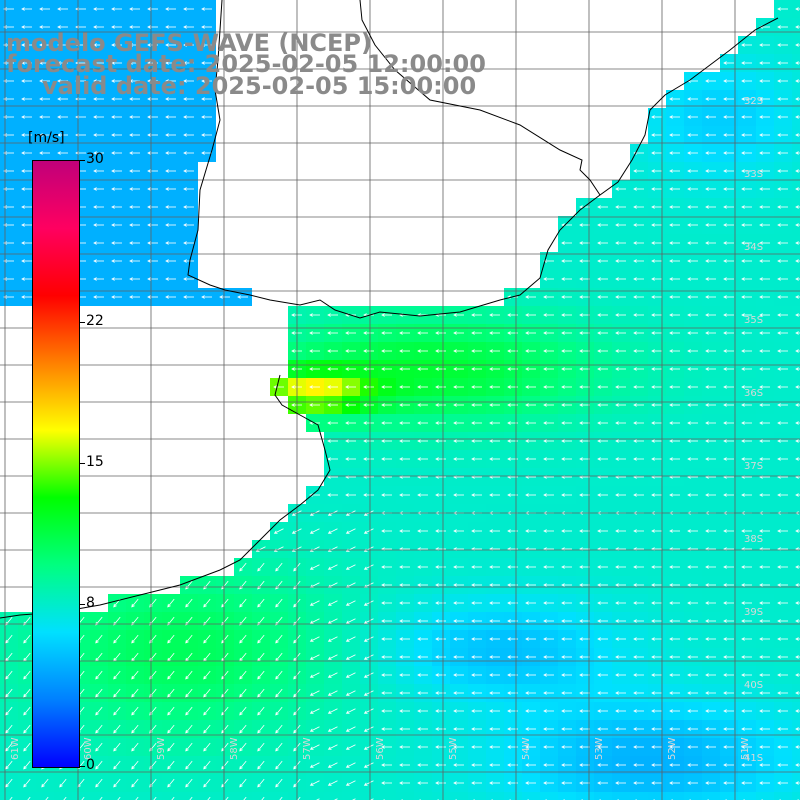 The width and height of the screenshot is (800, 800). I want to click on lat-label: 38S, so click(753, 539).